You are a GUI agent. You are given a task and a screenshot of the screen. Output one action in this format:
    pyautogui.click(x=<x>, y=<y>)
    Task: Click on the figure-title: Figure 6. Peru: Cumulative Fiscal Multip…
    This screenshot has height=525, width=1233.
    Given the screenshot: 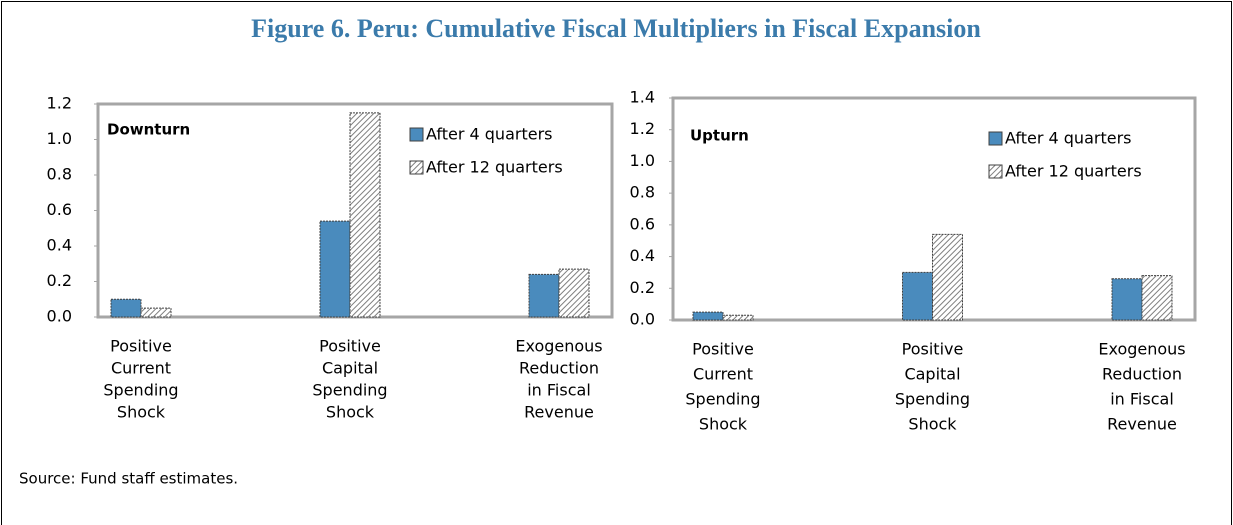 What is the action you would take?
    pyautogui.click(x=616, y=28)
    